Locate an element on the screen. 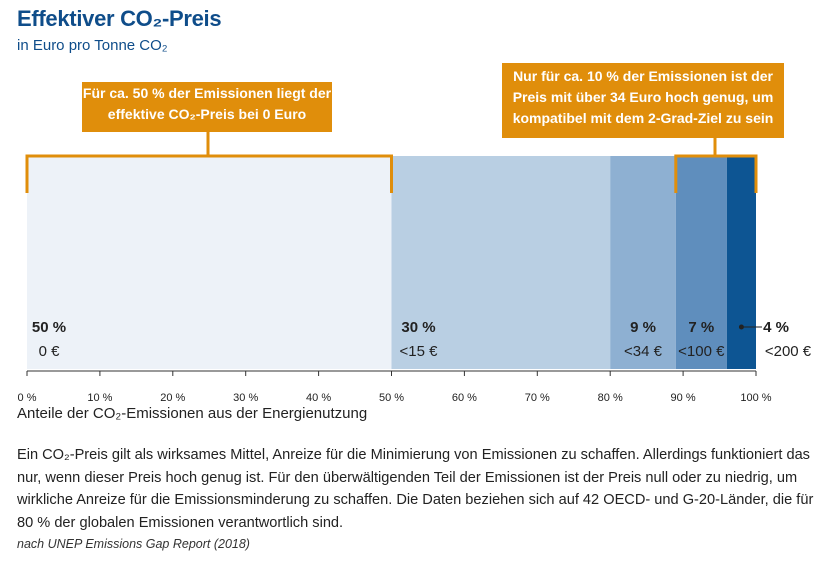 The width and height of the screenshot is (828, 569). x-tick-label: 80 % is located at coordinates (610, 398).